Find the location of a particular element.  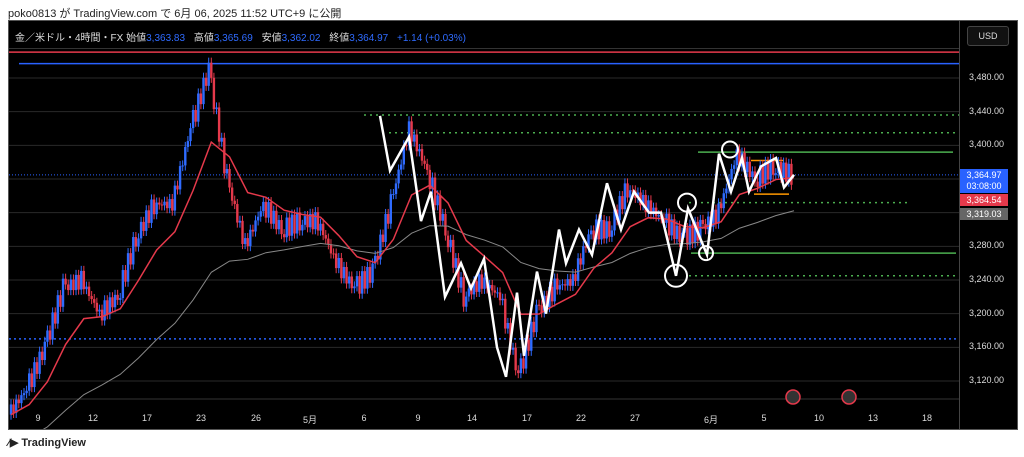

time-axis-label: 6 is located at coordinates (364, 418).